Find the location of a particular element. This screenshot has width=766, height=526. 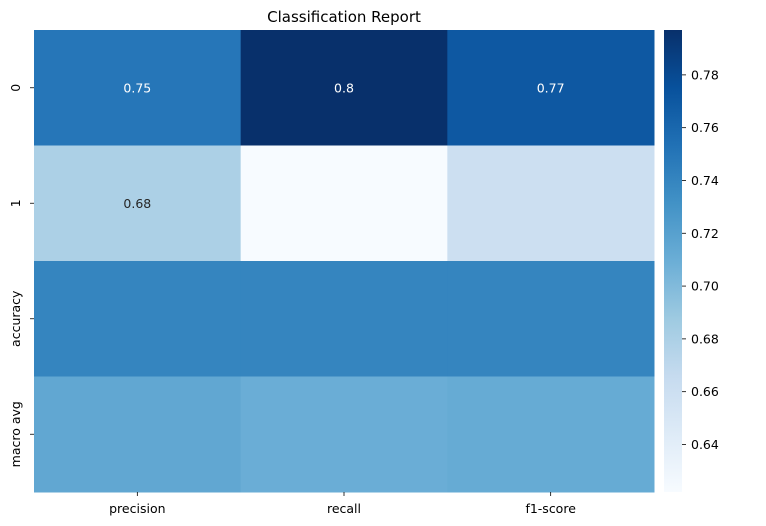

cell-annotation: 0.68 is located at coordinates (137, 203).